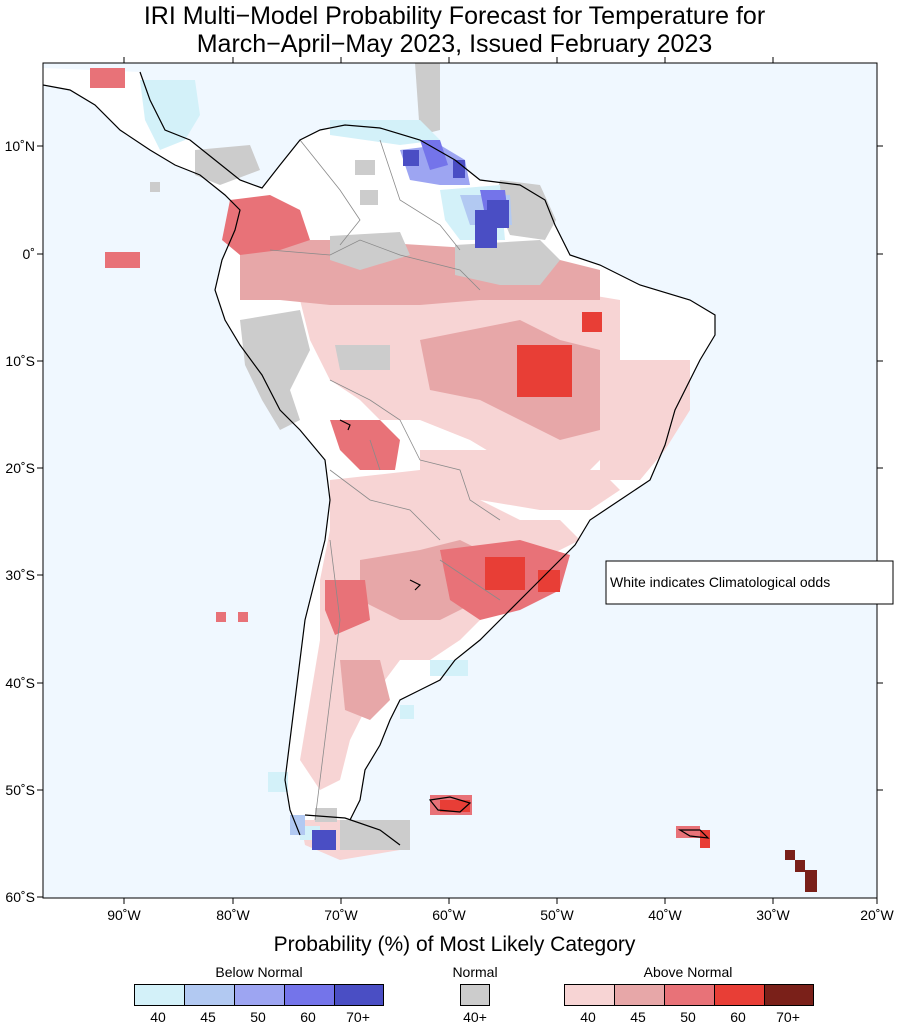  Describe the element at coordinates (449, 915) in the screenshot. I see `lon-label: 60˚W` at that location.